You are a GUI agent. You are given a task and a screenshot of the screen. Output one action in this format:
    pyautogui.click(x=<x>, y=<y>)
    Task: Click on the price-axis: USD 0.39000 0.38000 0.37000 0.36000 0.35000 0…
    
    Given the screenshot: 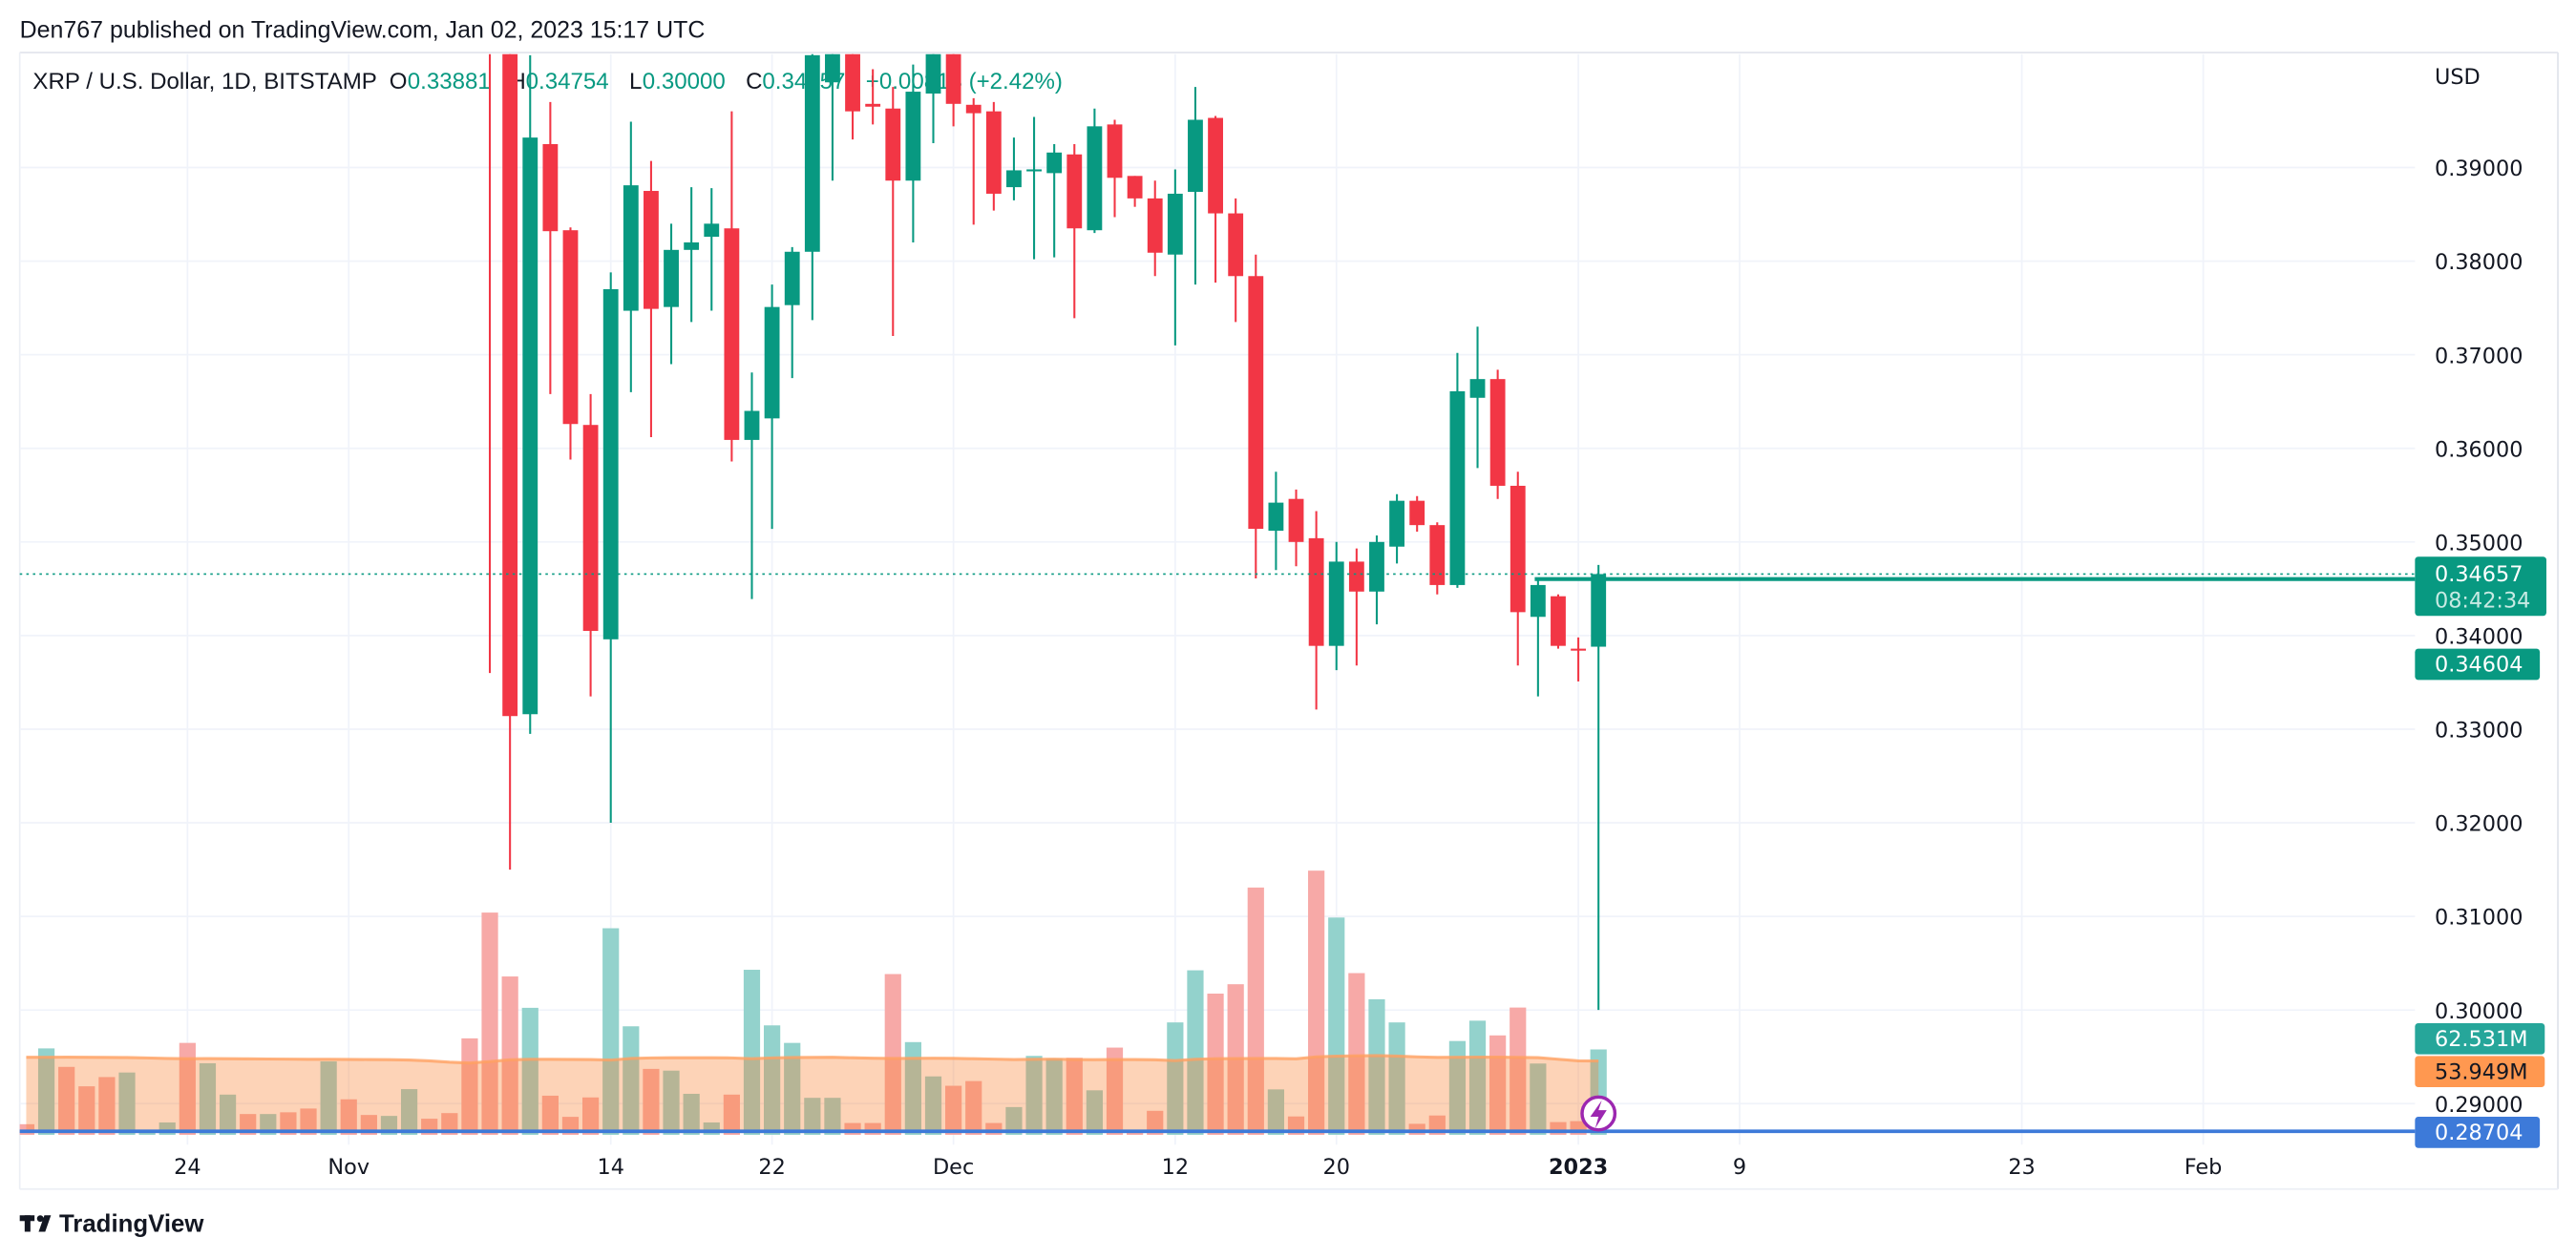 What is the action you would take?
    pyautogui.click(x=2479, y=592)
    